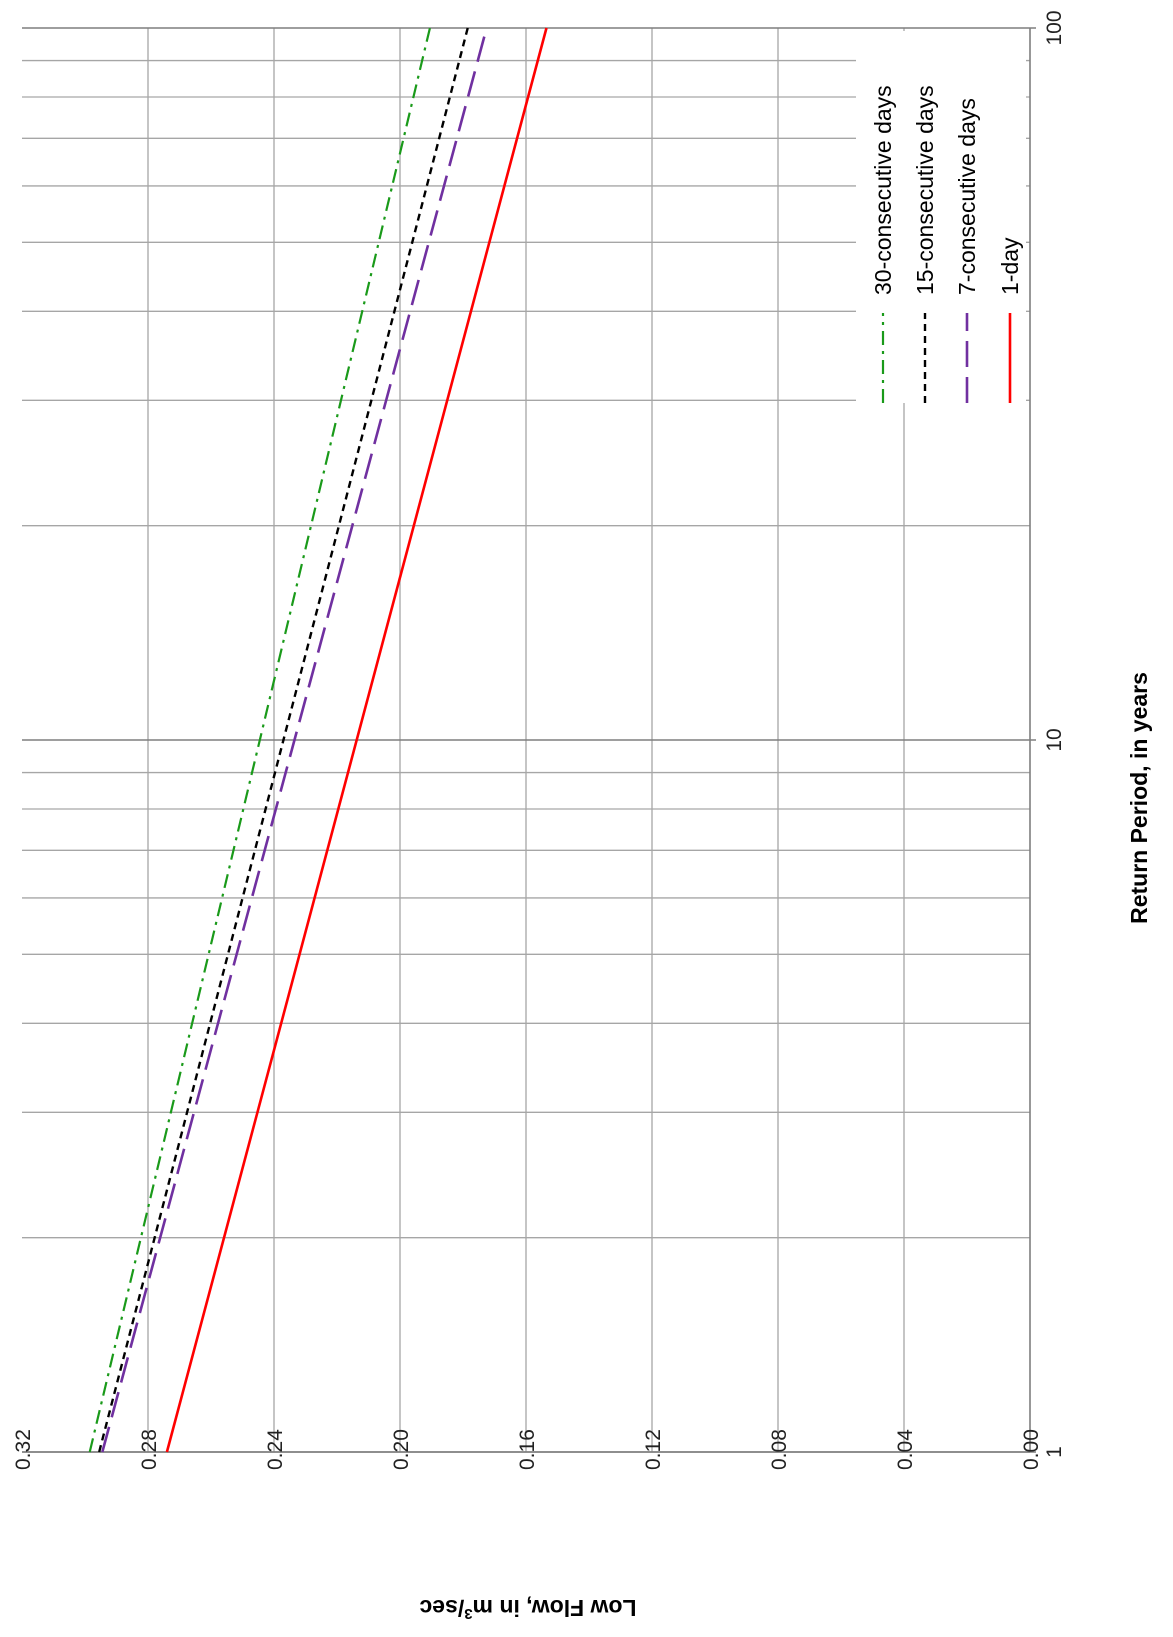 This screenshot has height=1637, width=1173. Describe the element at coordinates (1010, 266) in the screenshot. I see `legend-label-3: 1-day` at that location.